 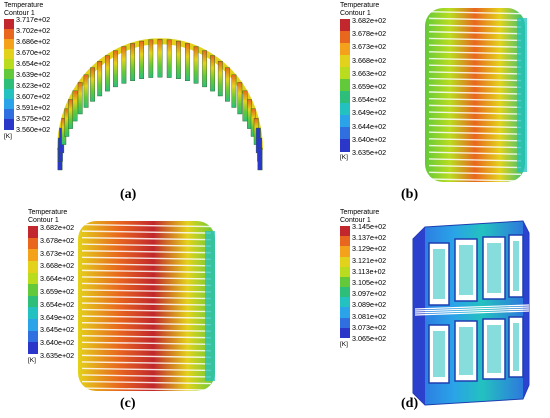 I want to click on legend-label: 3.591e+02, so click(x=33, y=107).